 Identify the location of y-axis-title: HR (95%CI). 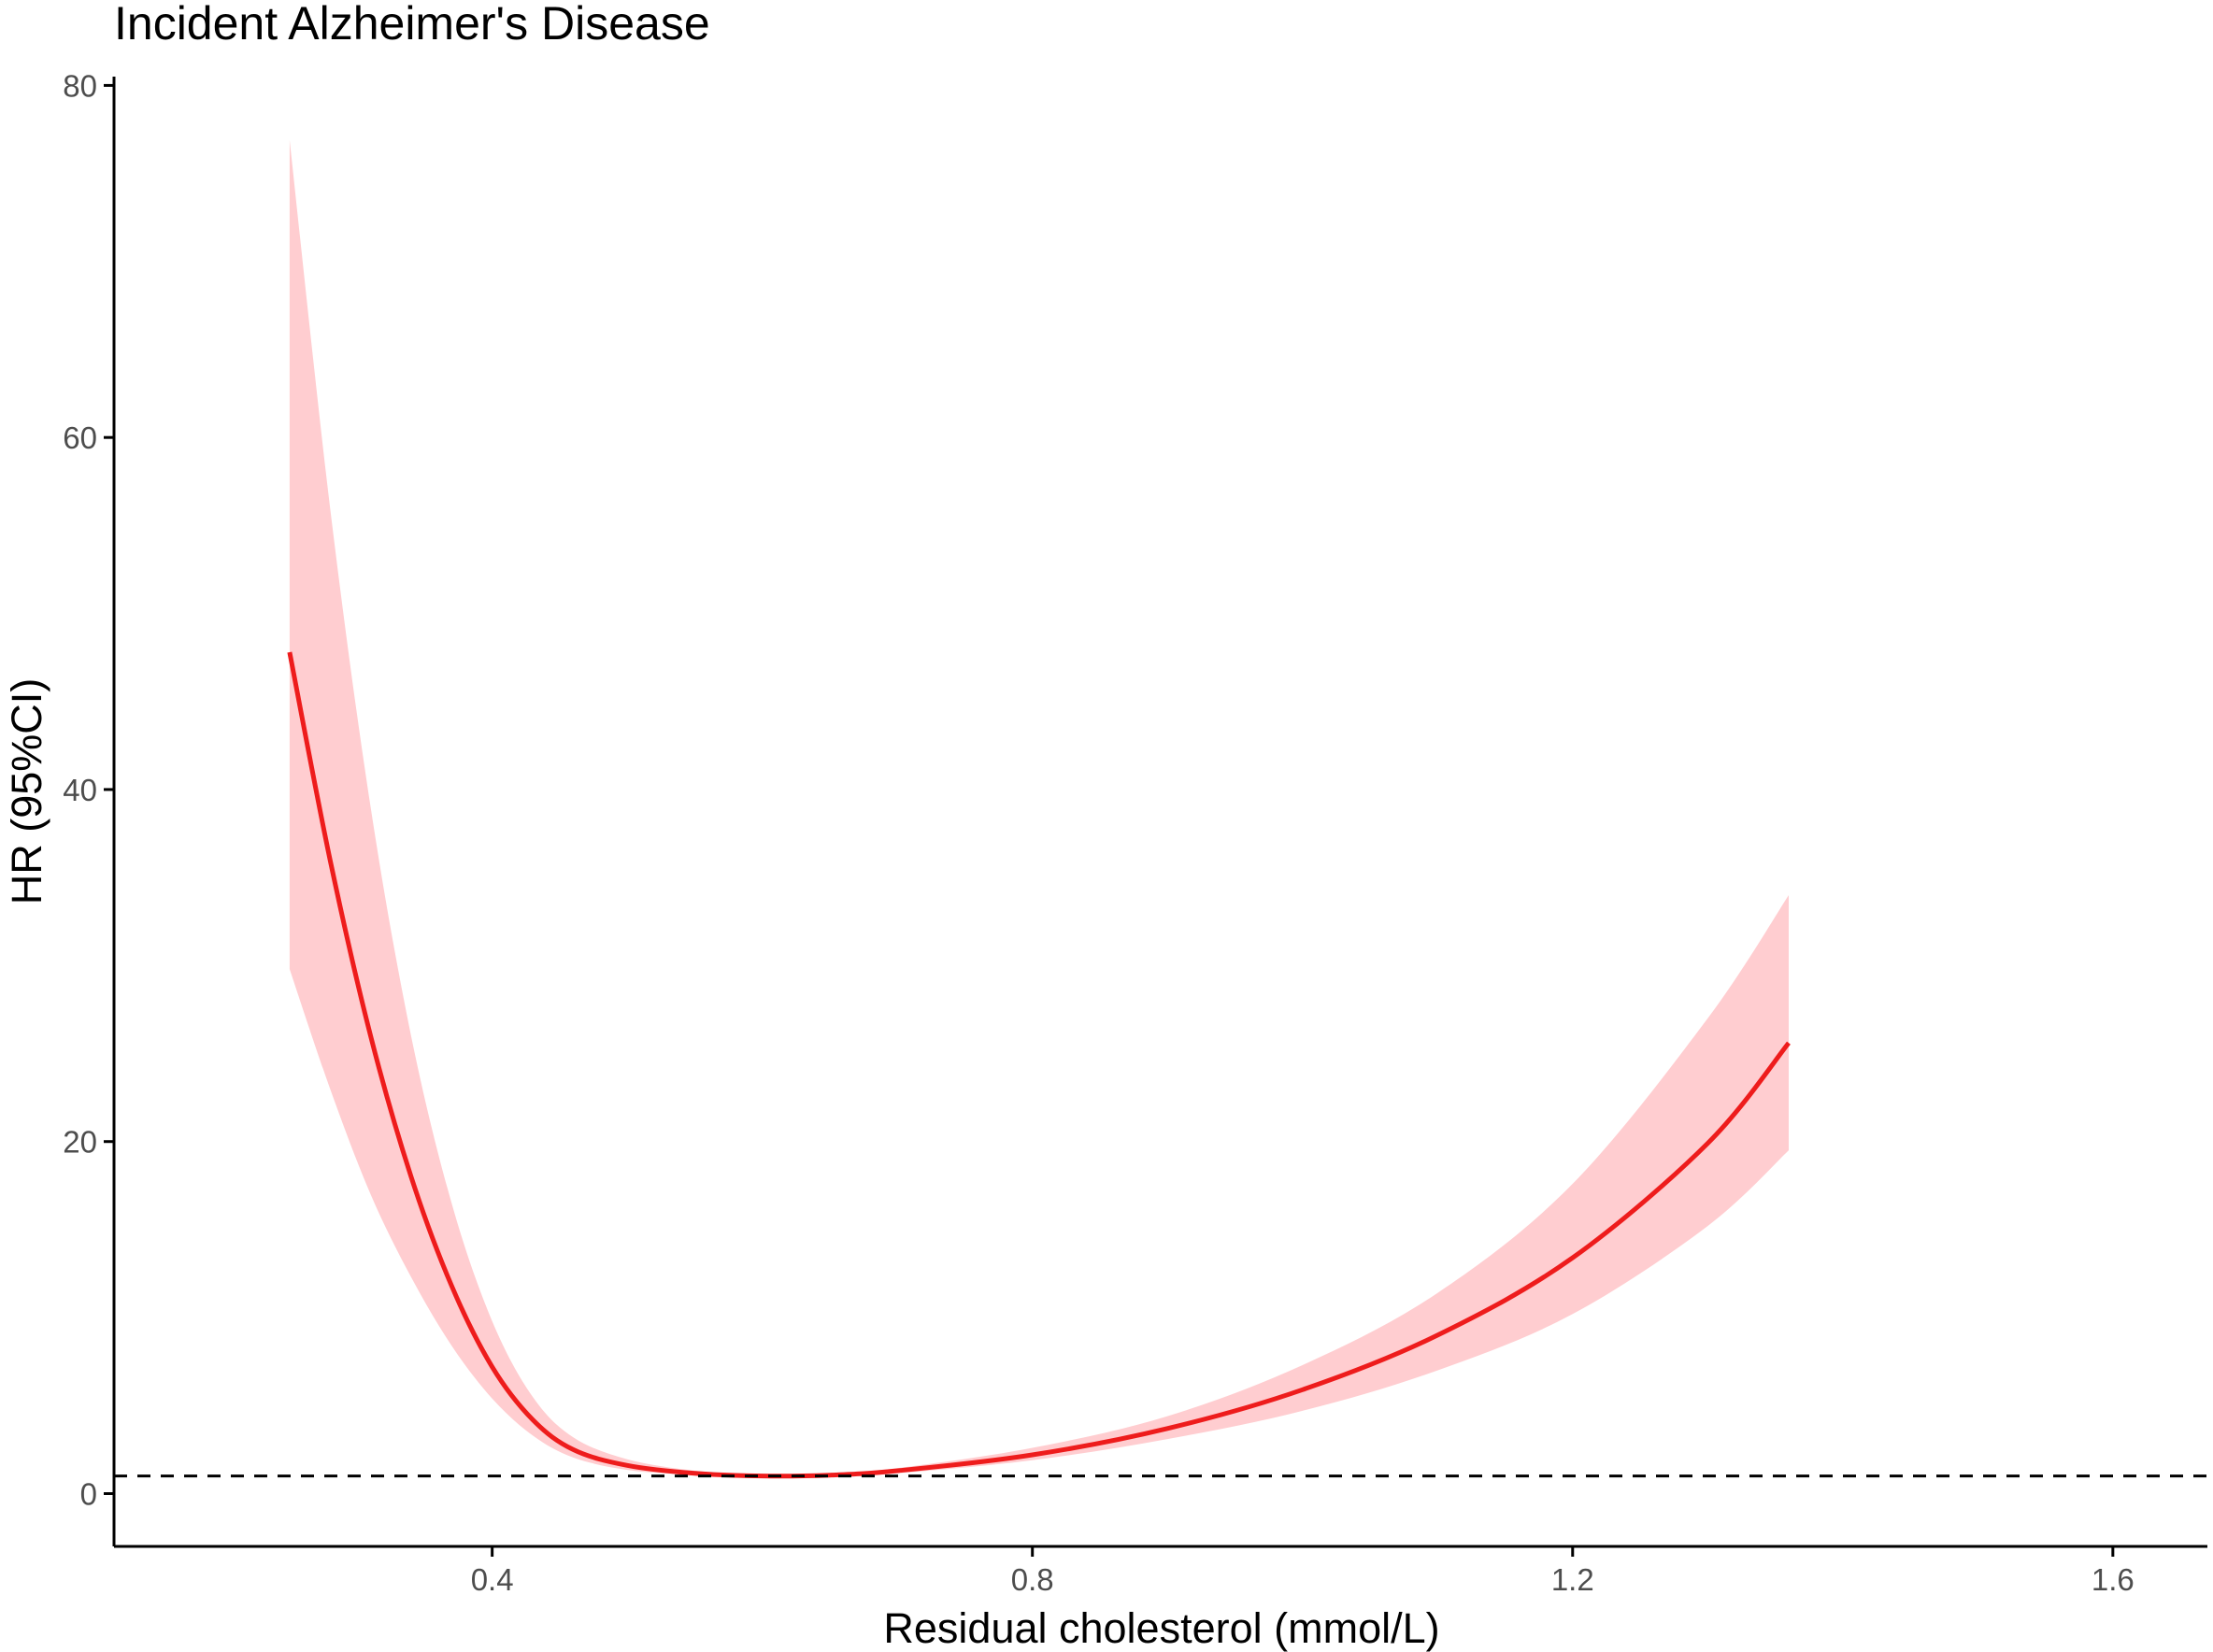
(26, 791).